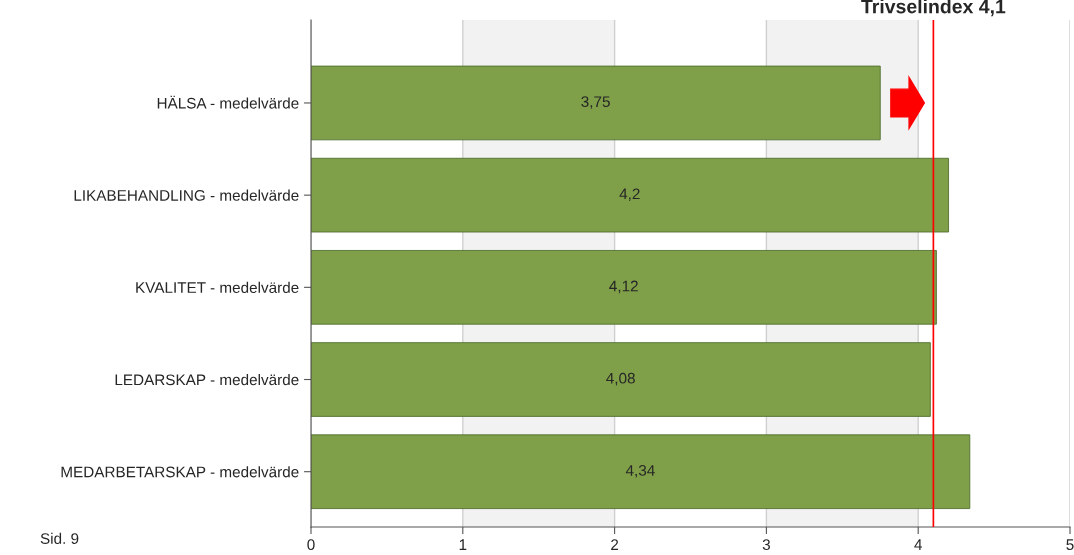 This screenshot has width=1074, height=555. I want to click on ref-line-label: Trivselindex 4,1, so click(933, 8).